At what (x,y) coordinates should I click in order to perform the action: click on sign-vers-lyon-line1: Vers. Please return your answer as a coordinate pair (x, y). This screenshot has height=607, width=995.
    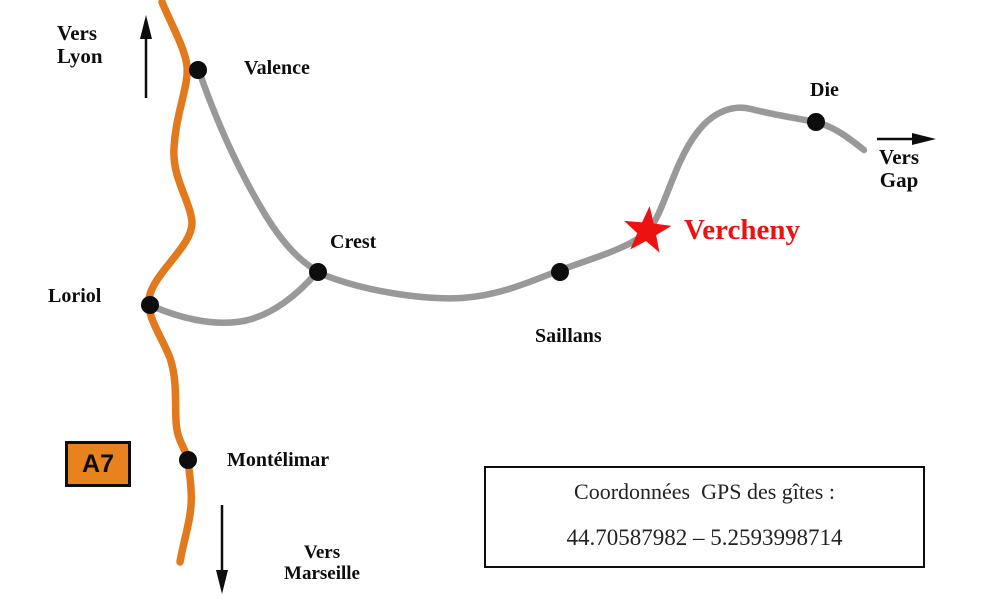
    Looking at the image, I should click on (77, 33).